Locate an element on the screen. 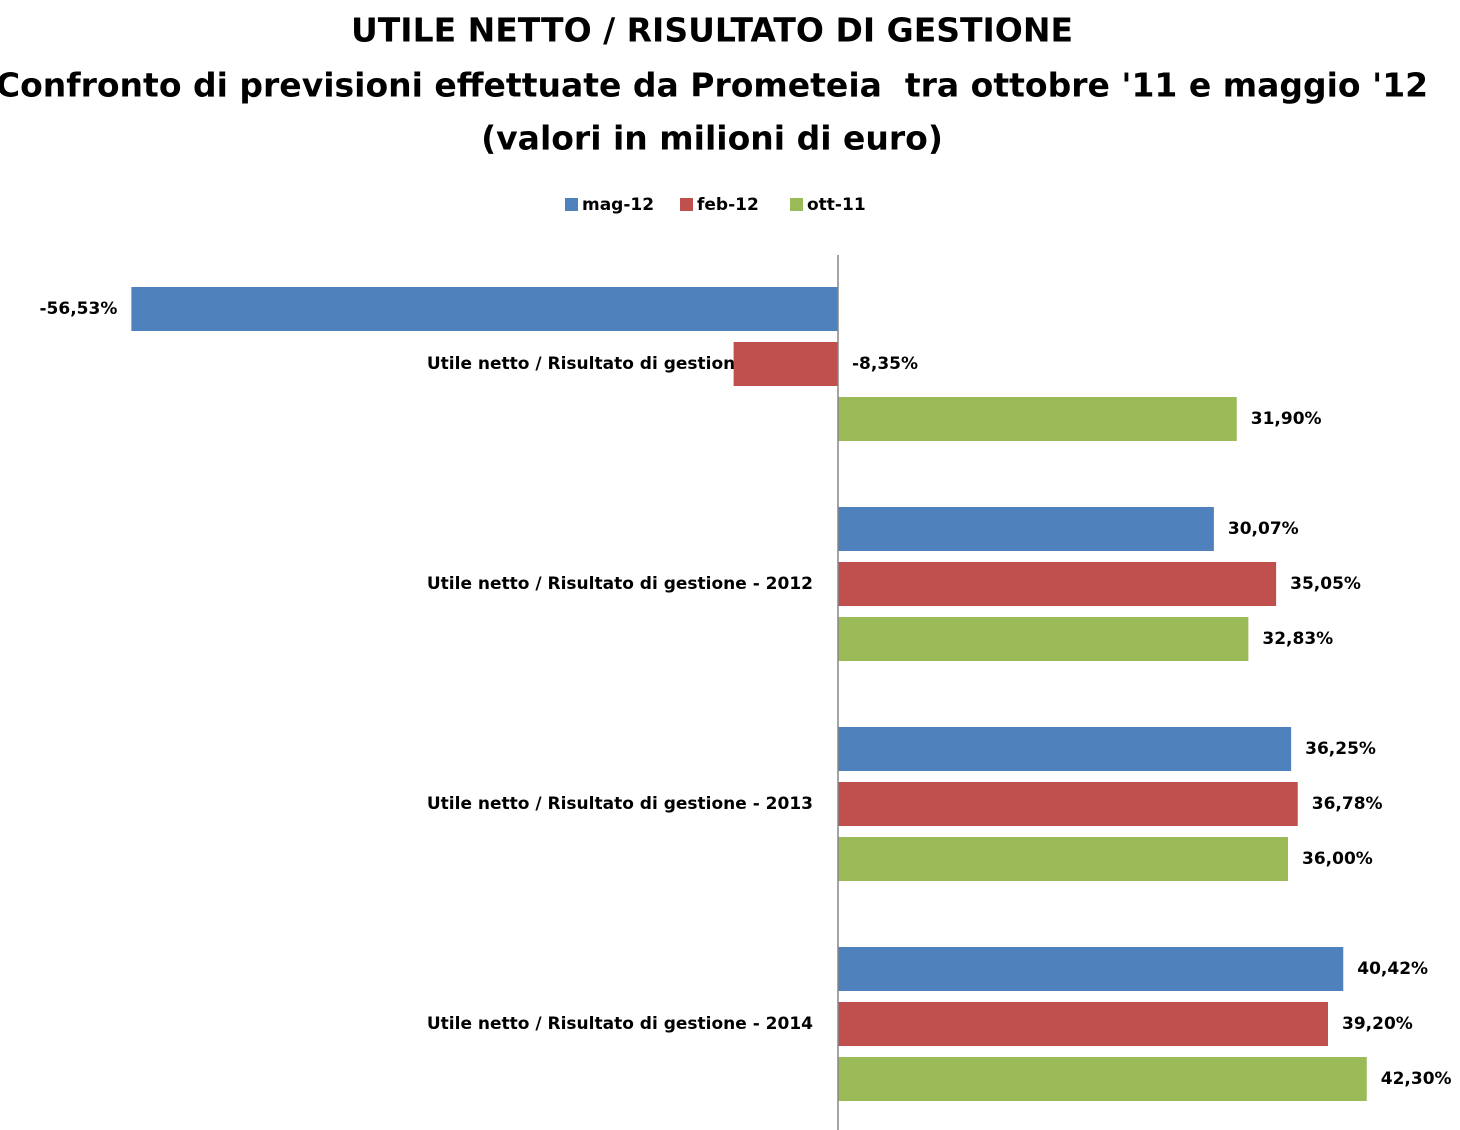 The height and width of the screenshot is (1130, 1460). legend-label: ott-11 is located at coordinates (836, 205).